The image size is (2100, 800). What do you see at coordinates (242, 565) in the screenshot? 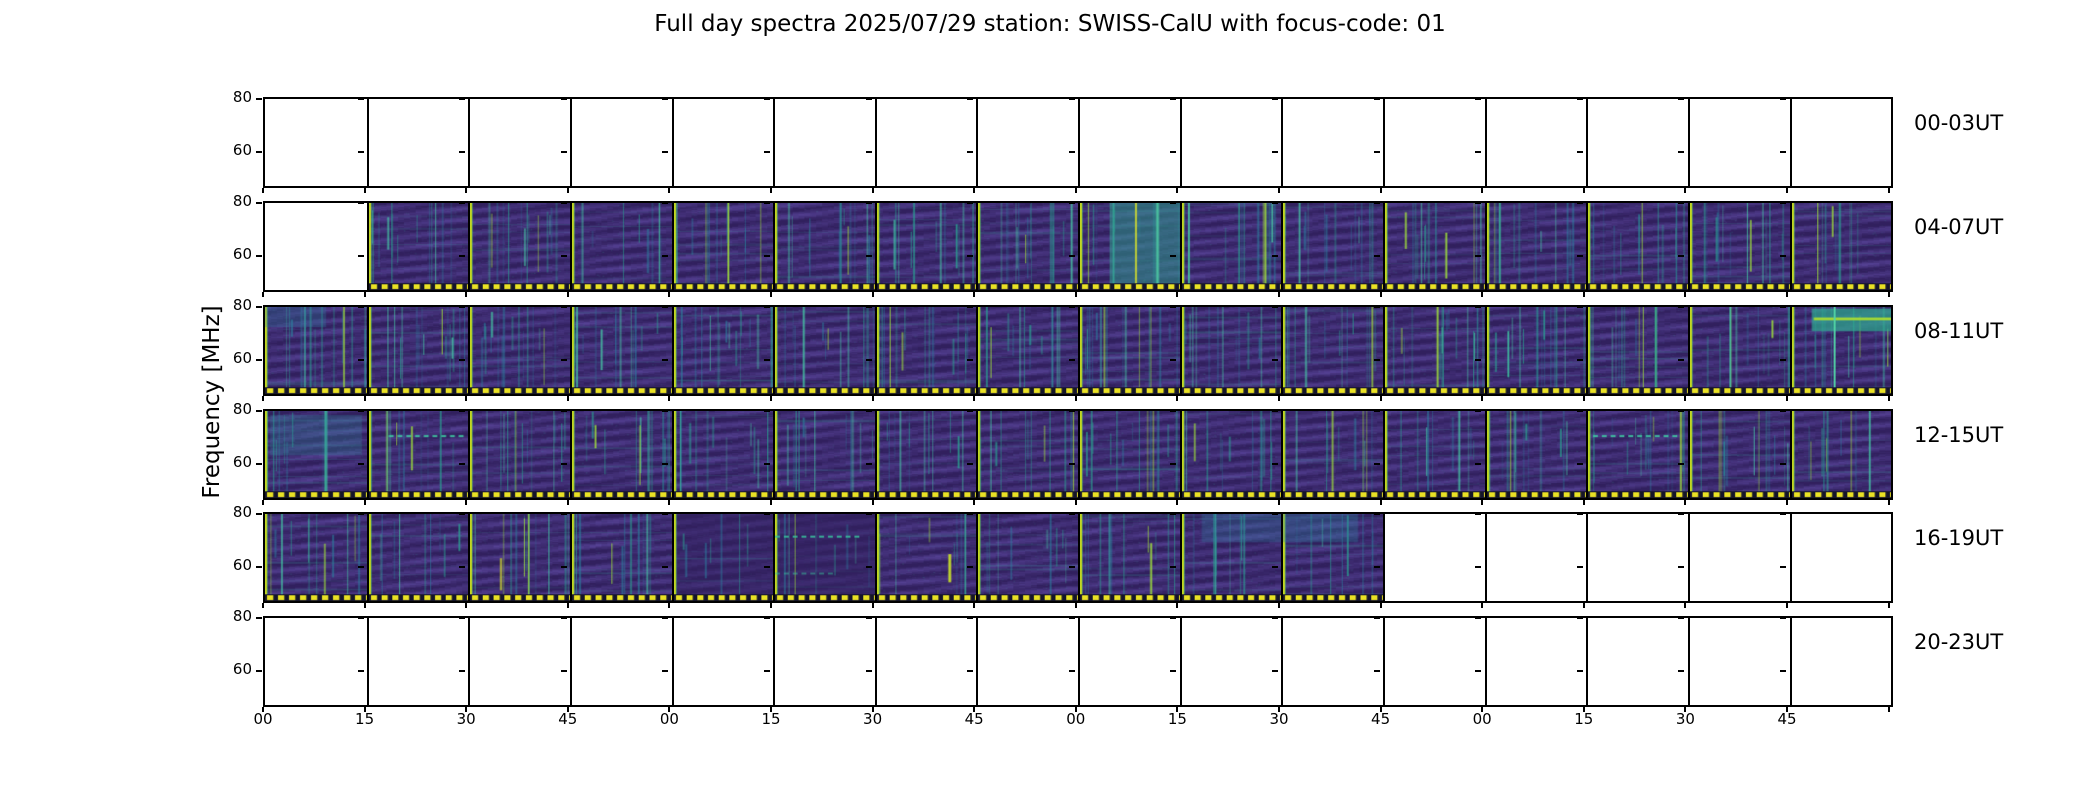
I see `y-tick-label: 60` at bounding box center [242, 565].